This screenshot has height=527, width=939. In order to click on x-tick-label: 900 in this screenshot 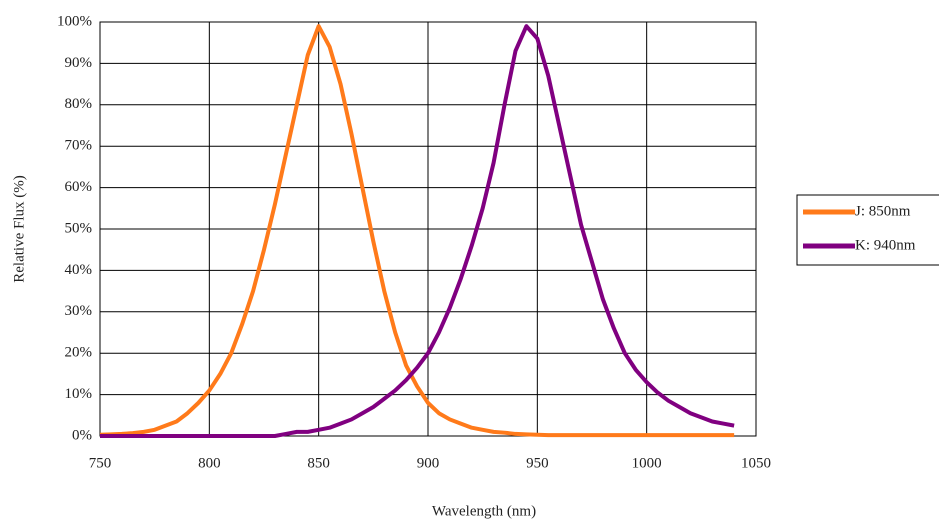, I will do `click(428, 463)`.